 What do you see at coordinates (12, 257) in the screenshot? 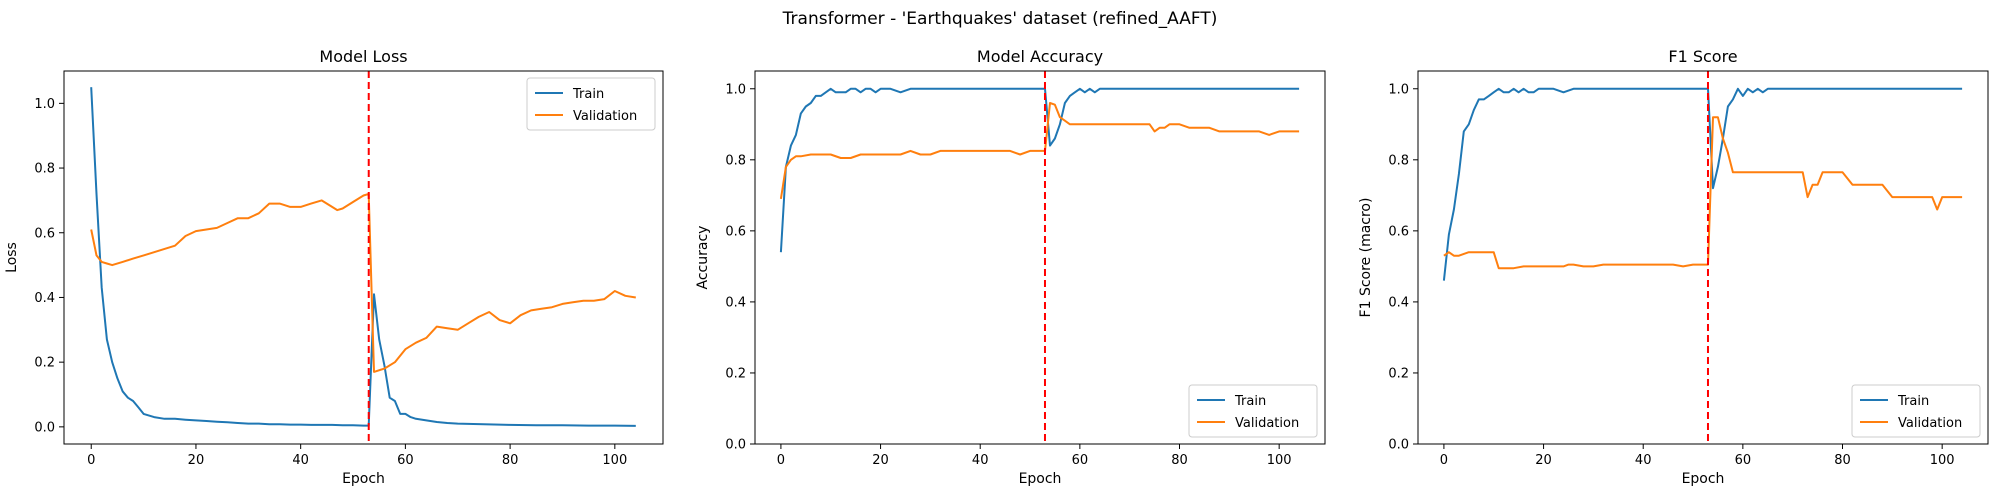
I see `y-axis-label: Loss` at bounding box center [12, 257].